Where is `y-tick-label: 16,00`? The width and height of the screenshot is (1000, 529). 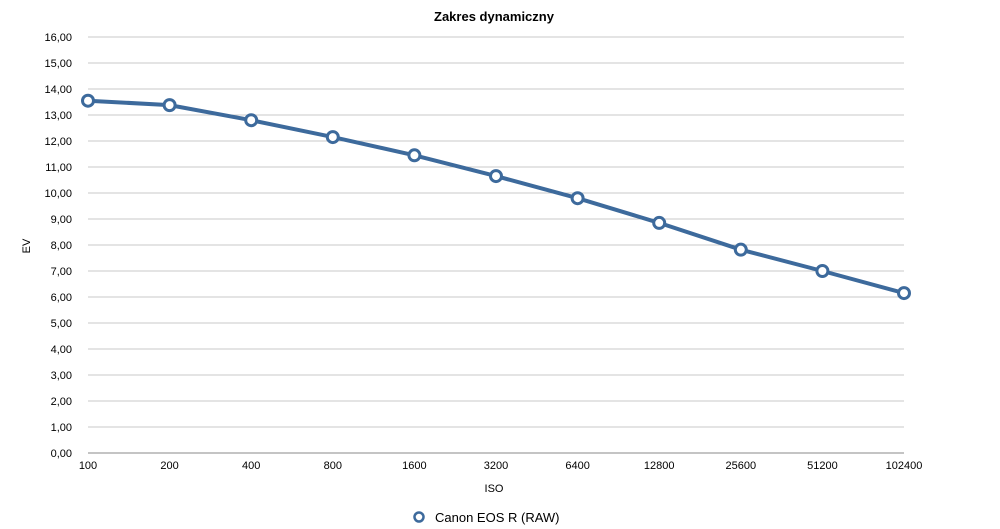 y-tick-label: 16,00 is located at coordinates (58, 38).